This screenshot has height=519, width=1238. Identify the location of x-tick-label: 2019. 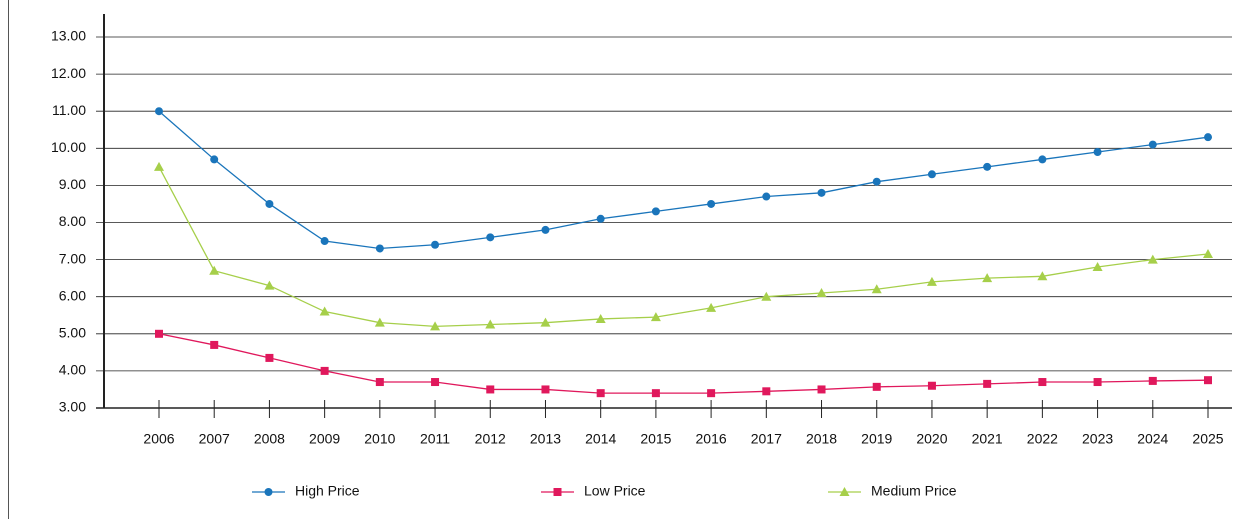
(876, 439).